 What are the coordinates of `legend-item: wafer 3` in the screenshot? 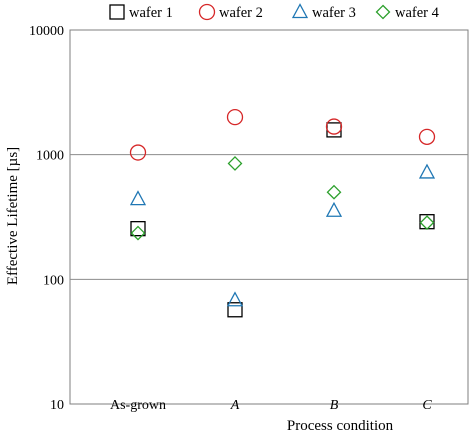 It's located at (323, 12).